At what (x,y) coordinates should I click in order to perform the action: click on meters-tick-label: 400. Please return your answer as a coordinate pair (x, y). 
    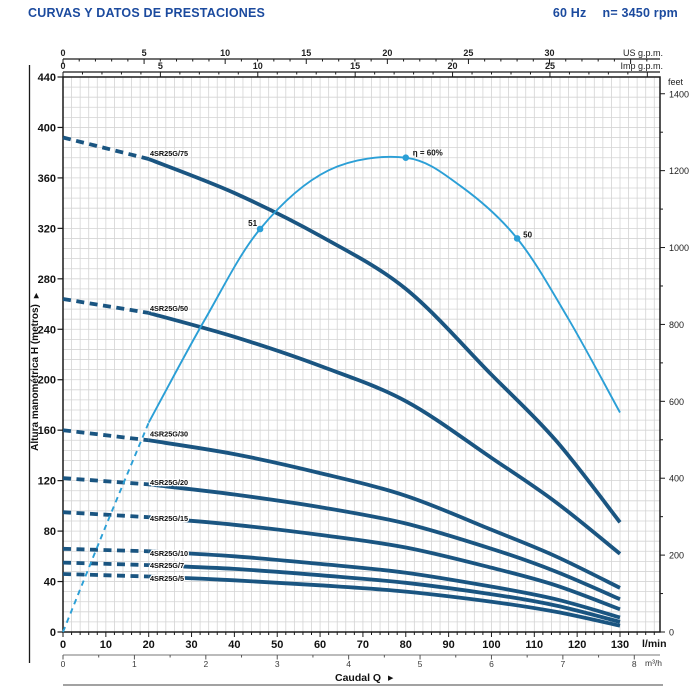
    Looking at the image, I should click on (47, 128).